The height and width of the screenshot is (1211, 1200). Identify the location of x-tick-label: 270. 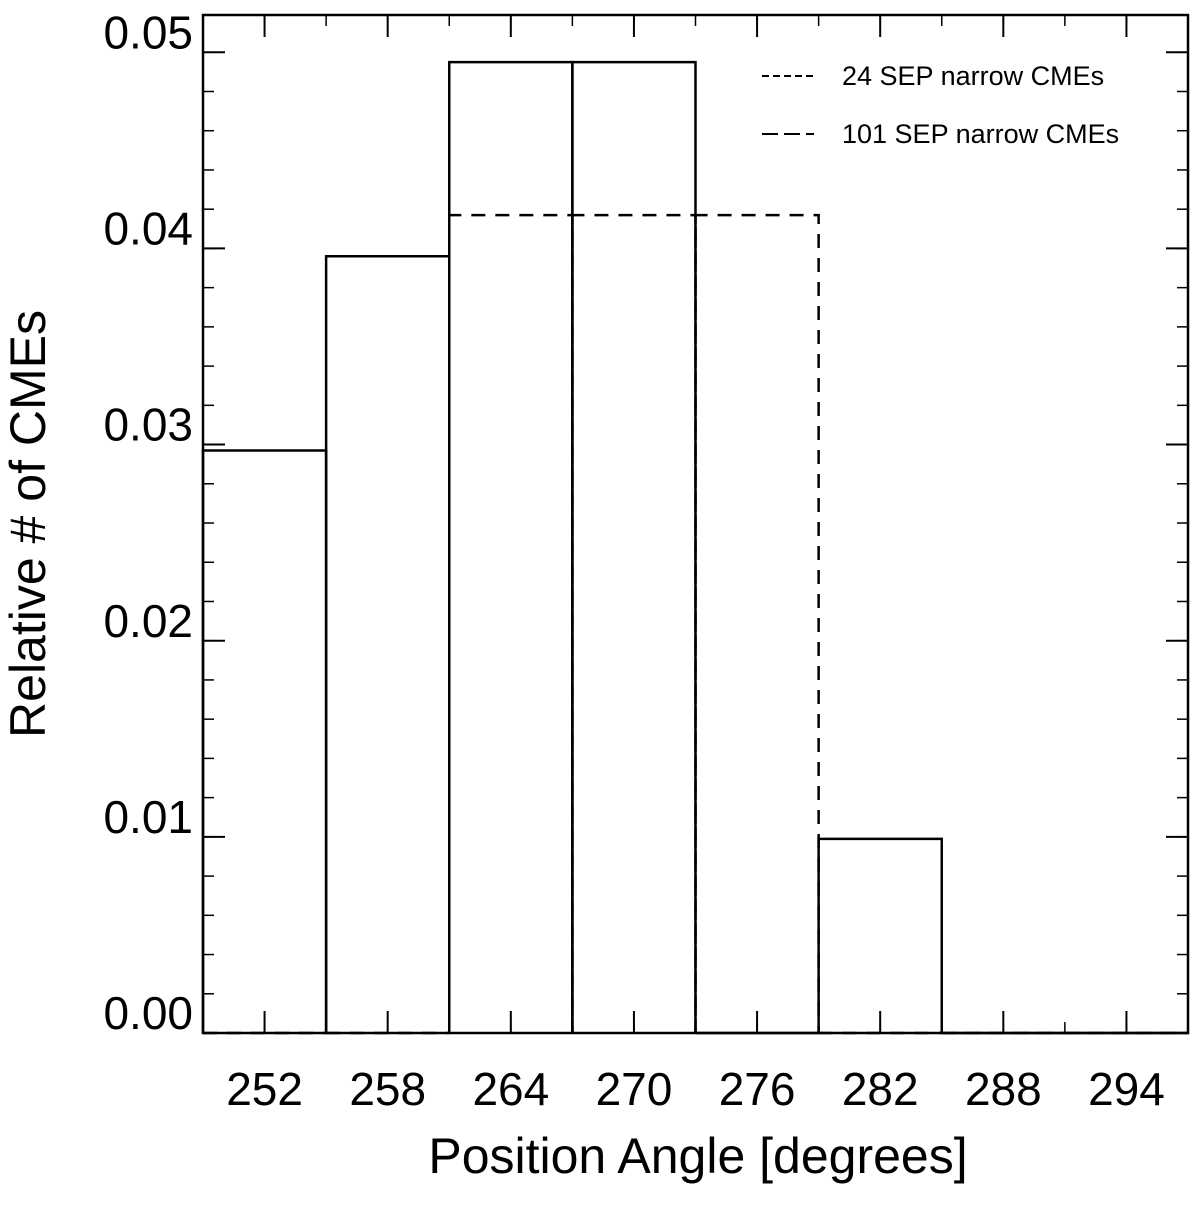
(634, 1089).